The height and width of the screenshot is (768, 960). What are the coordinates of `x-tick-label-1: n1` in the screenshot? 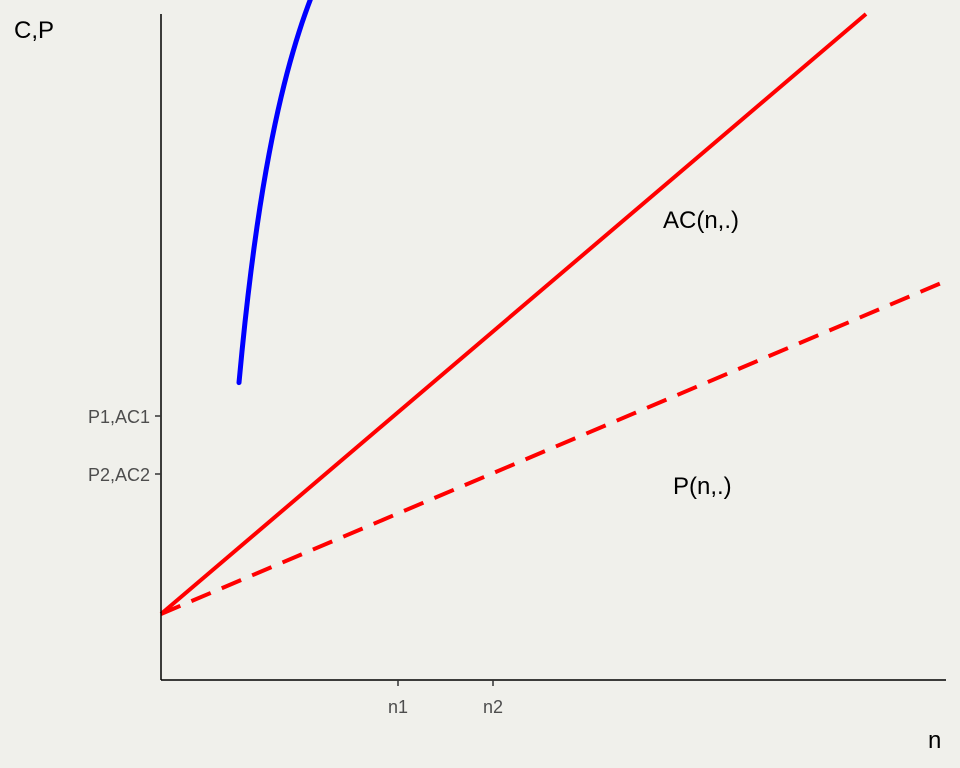 It's located at (398, 707).